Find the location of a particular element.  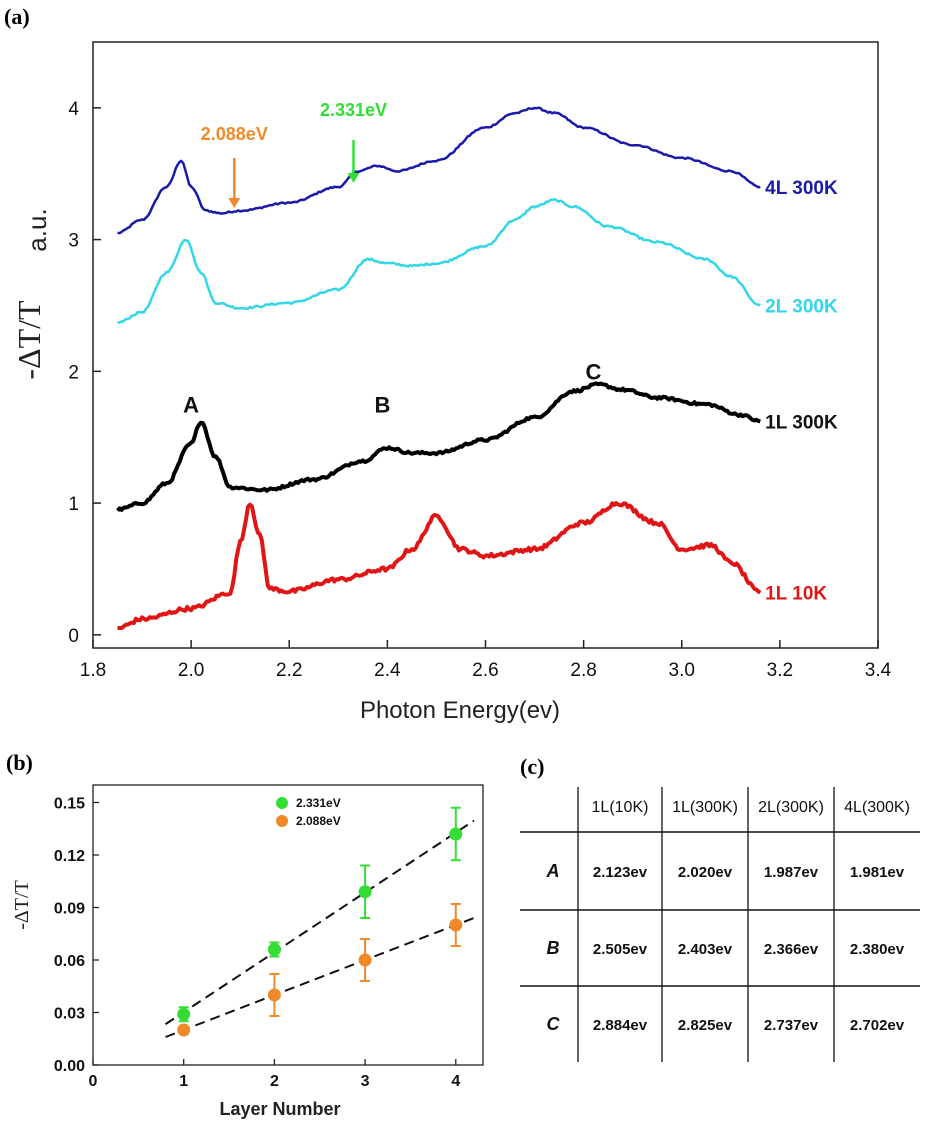

panel-b-ytick-label: 0.12 is located at coordinates (69, 856).